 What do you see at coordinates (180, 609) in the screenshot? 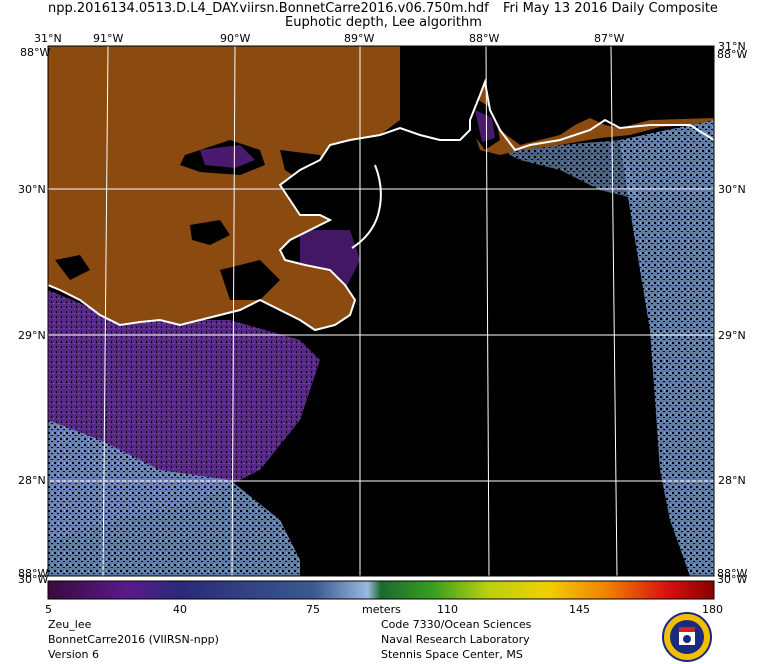
I see `colorbar-tick-40: 40` at bounding box center [180, 609].